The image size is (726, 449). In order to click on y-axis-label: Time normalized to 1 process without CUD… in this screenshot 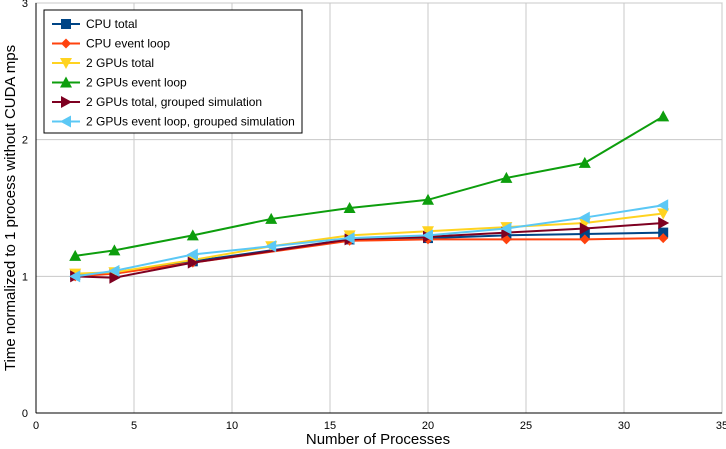, I will do `click(10, 208)`.